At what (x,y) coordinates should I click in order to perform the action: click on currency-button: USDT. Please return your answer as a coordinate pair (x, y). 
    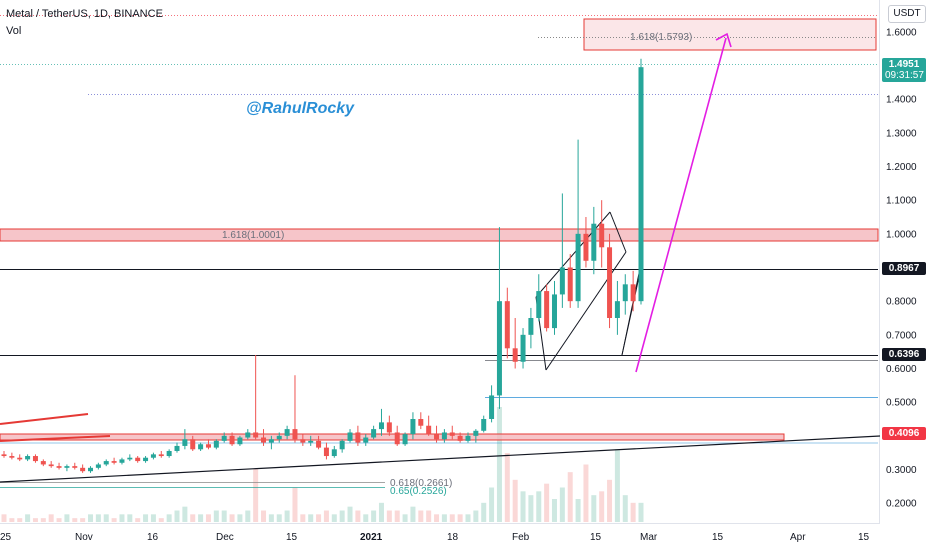
    Looking at the image, I should click on (907, 14).